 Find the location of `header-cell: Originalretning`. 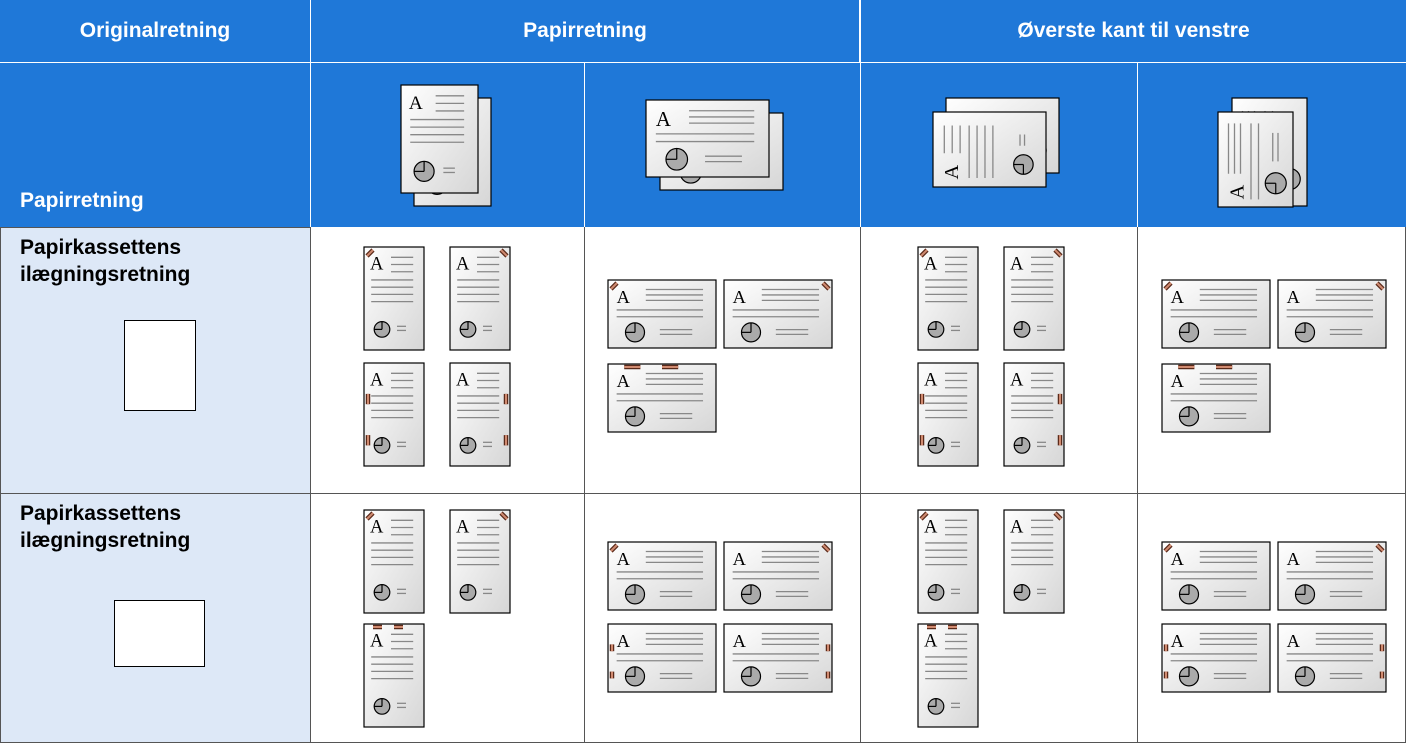

header-cell: Originalretning is located at coordinates (155, 31).